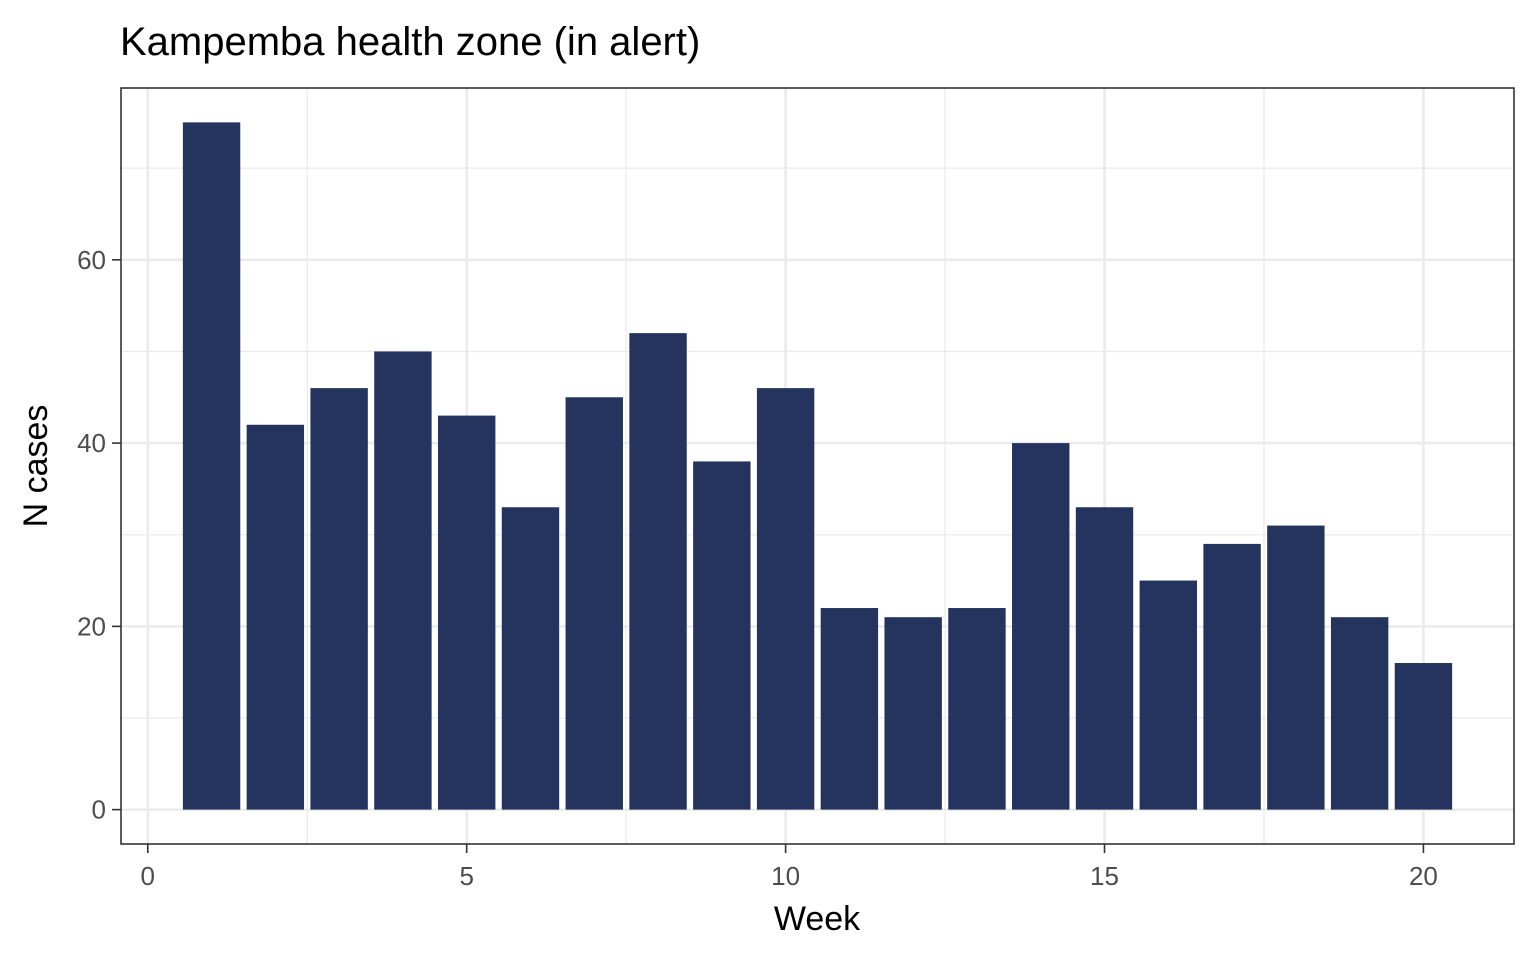 Image resolution: width=1536 pixels, height=960 pixels. Describe the element at coordinates (466, 876) in the screenshot. I see `x-tick-label: 5` at that location.